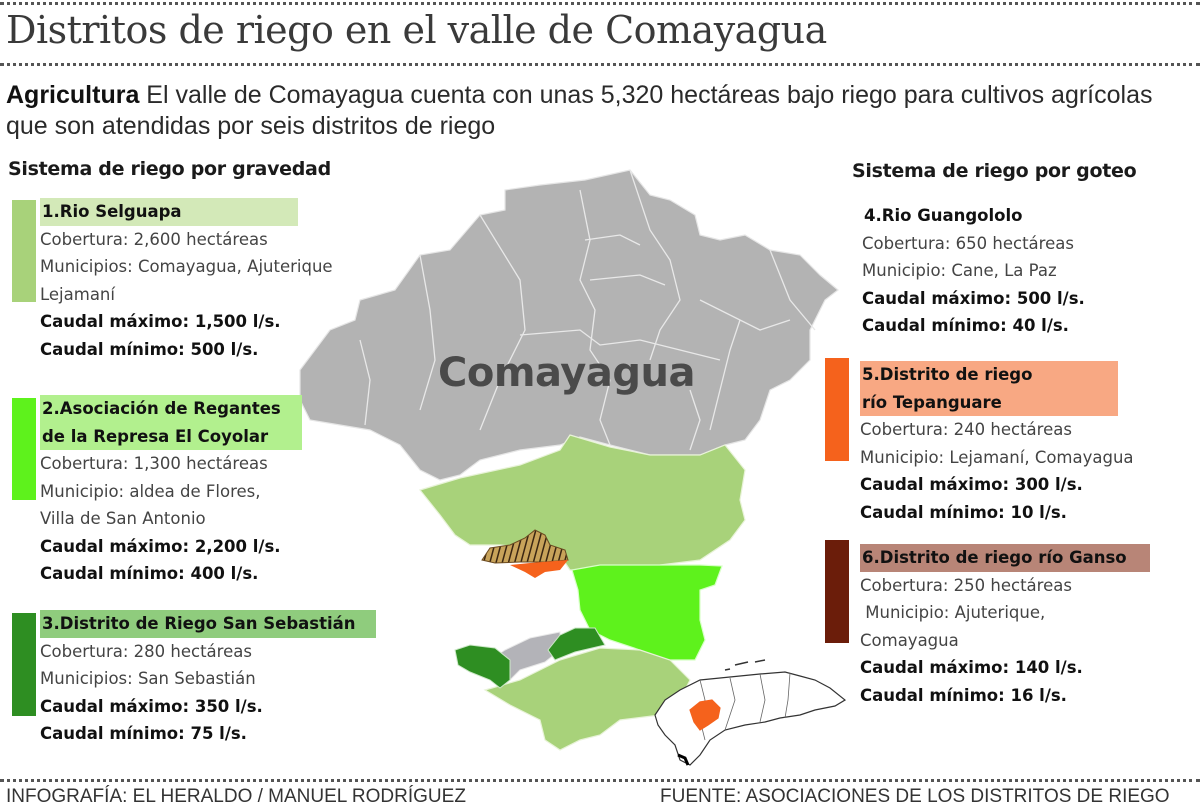 The image size is (1200, 812). Describe the element at coordinates (566, 373) in the screenshot. I see `map-label-comayagua: Comayagua` at that location.